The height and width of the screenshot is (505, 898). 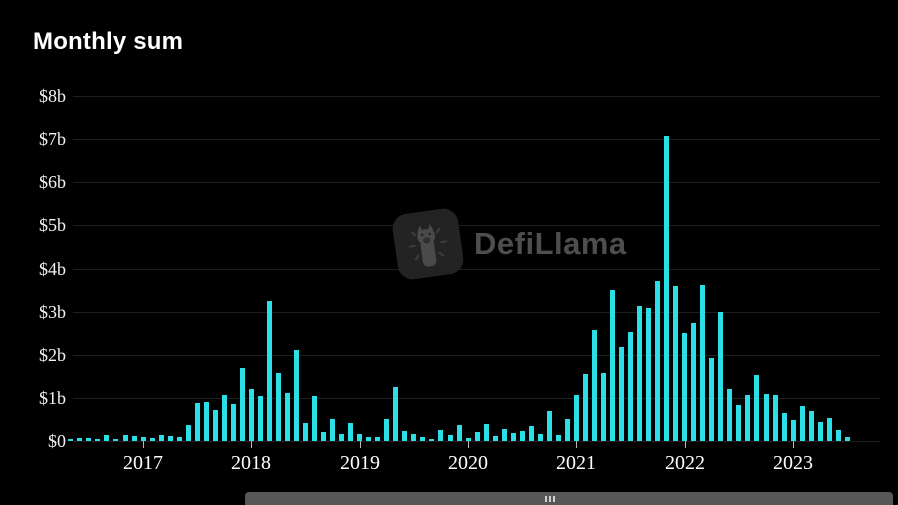 What do you see at coordinates (52, 182) in the screenshot?
I see `y-axis-label: $6b` at bounding box center [52, 182].